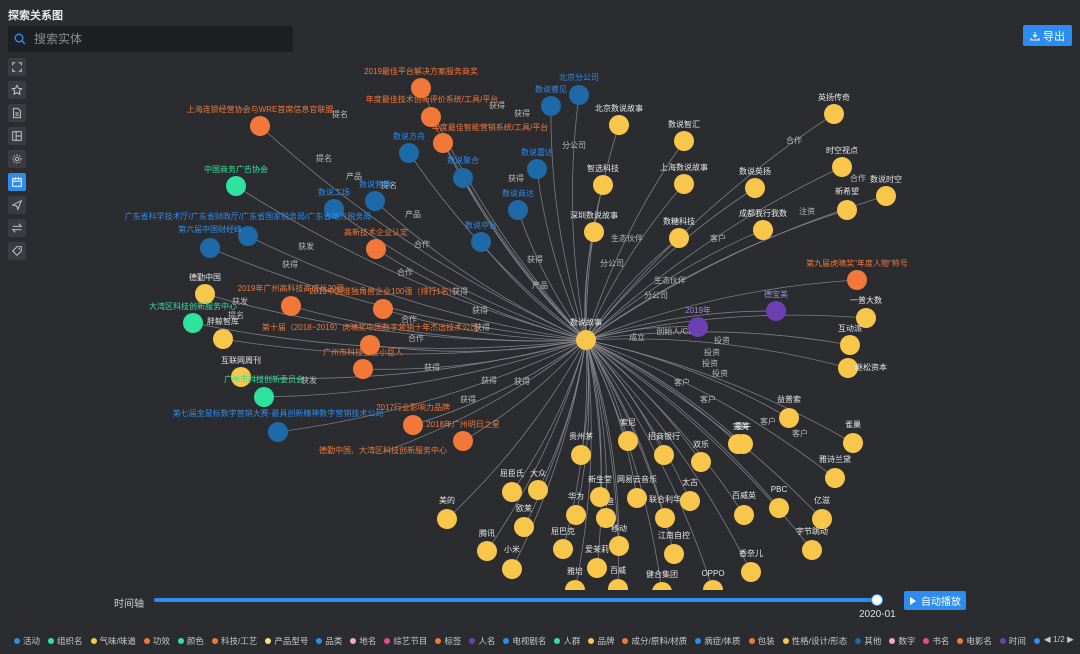  I want to click on graph-node: 上海连锁经营协会与WRE首席信息官联盟, so click(260, 120).